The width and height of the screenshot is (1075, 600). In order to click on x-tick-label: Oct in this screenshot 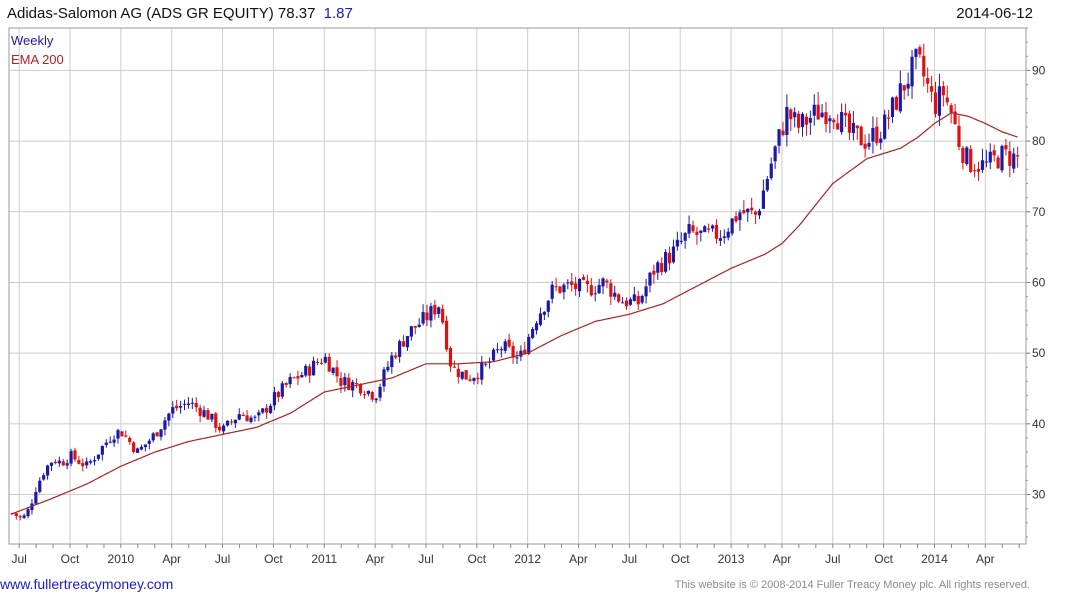, I will do `click(273, 559)`.